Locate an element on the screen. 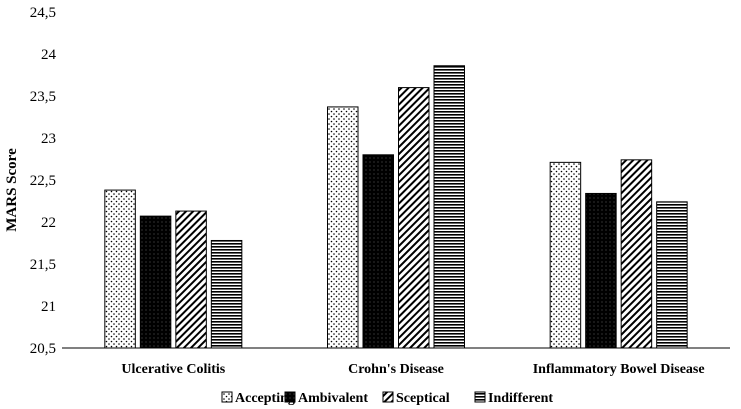  legend-label: Ambivalent is located at coordinates (333, 398).